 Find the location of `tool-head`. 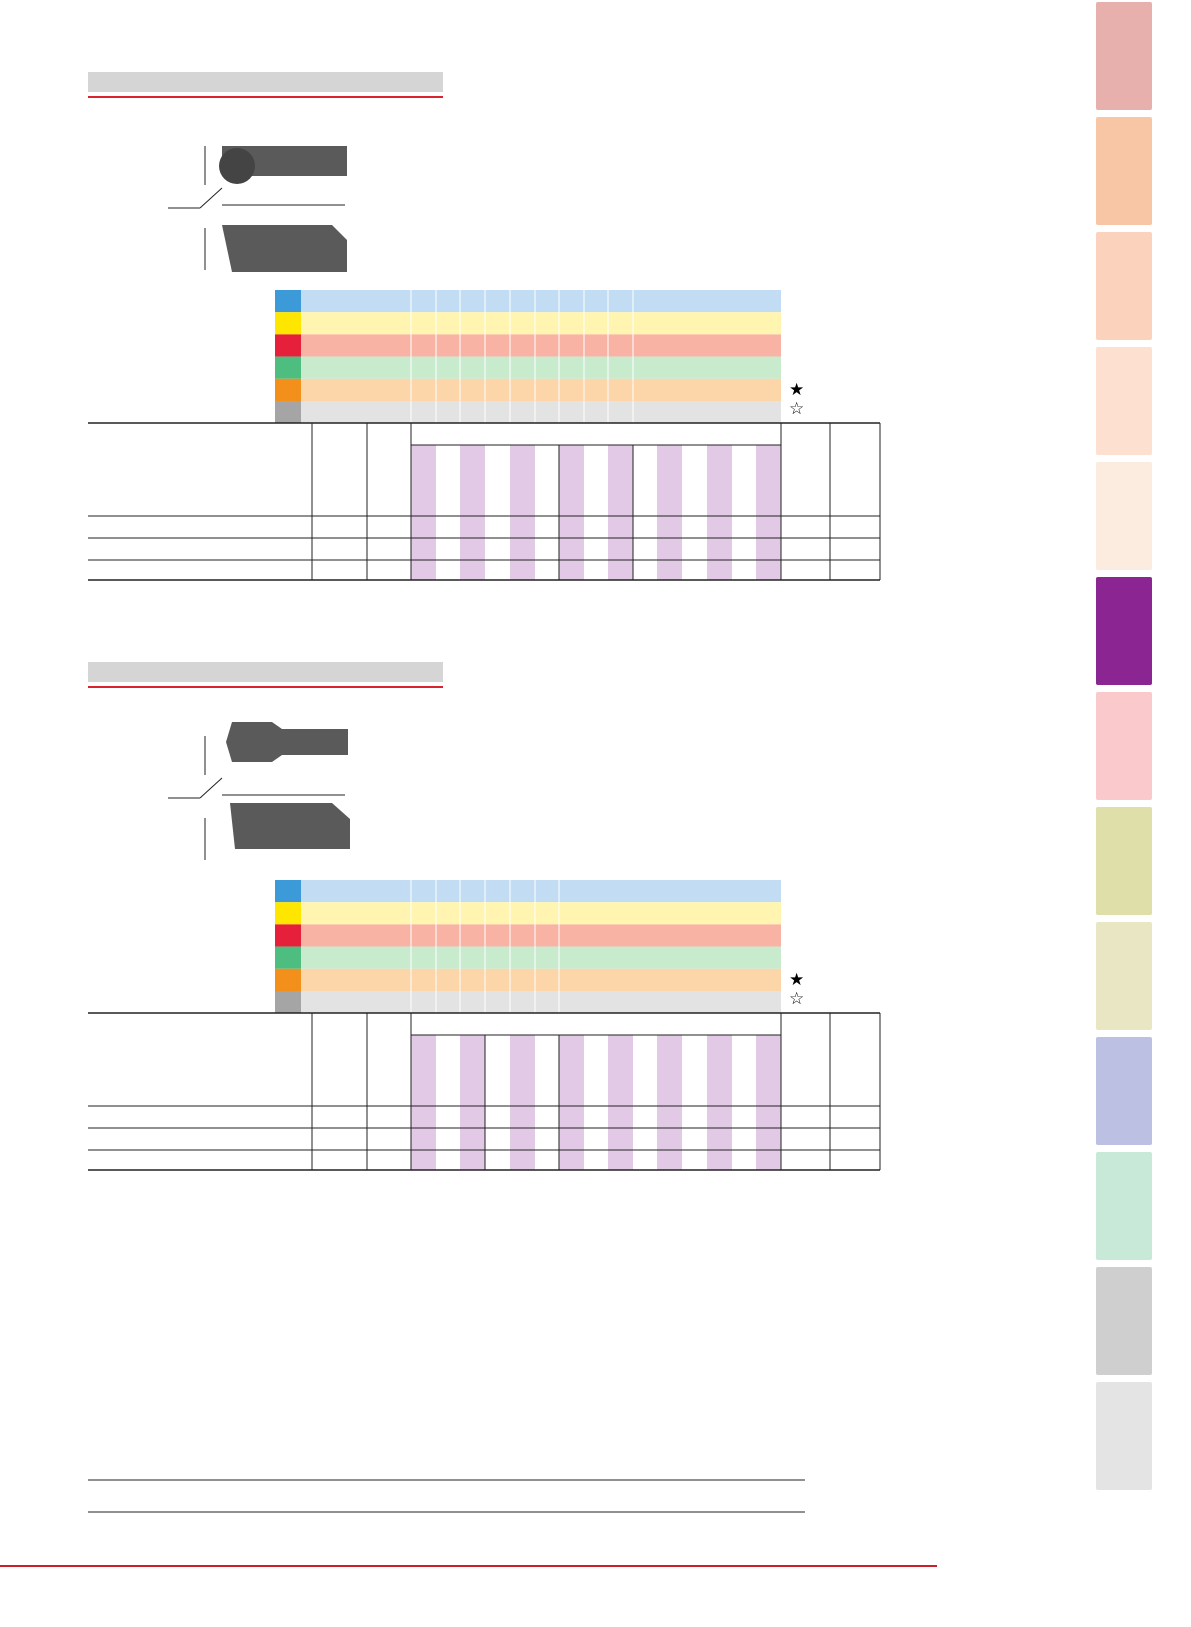

tool-head is located at coordinates (237, 166).